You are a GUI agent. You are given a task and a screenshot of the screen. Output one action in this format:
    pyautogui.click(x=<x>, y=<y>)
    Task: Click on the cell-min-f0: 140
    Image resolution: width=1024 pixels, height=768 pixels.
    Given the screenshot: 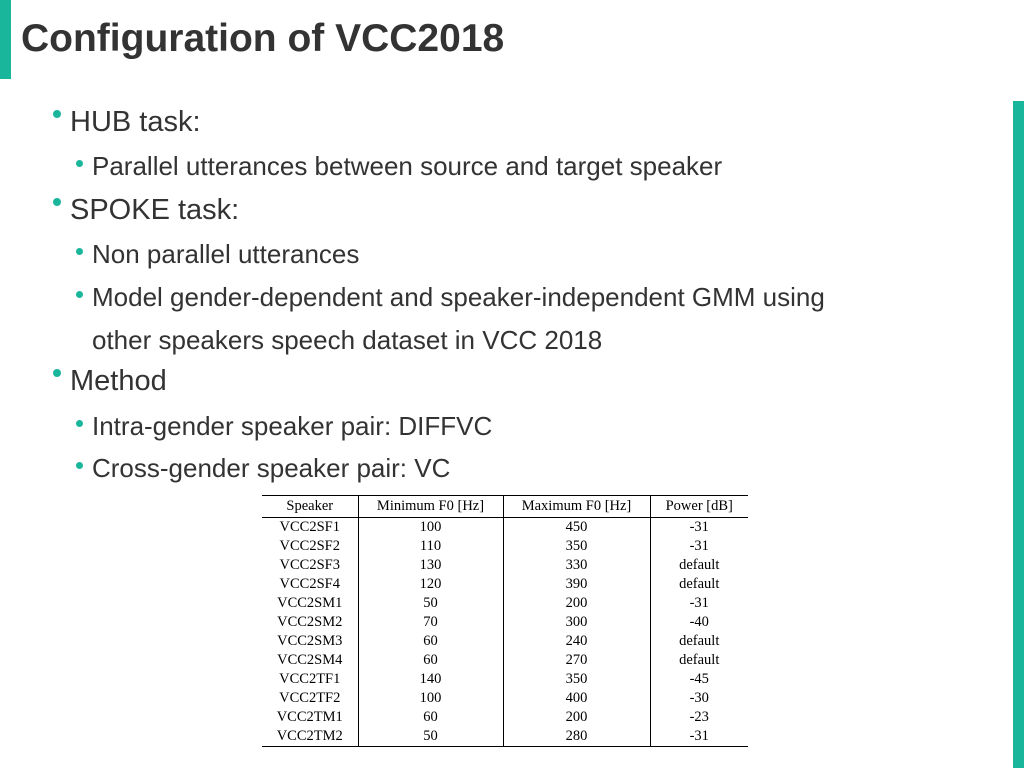 What is the action you would take?
    pyautogui.click(x=431, y=679)
    